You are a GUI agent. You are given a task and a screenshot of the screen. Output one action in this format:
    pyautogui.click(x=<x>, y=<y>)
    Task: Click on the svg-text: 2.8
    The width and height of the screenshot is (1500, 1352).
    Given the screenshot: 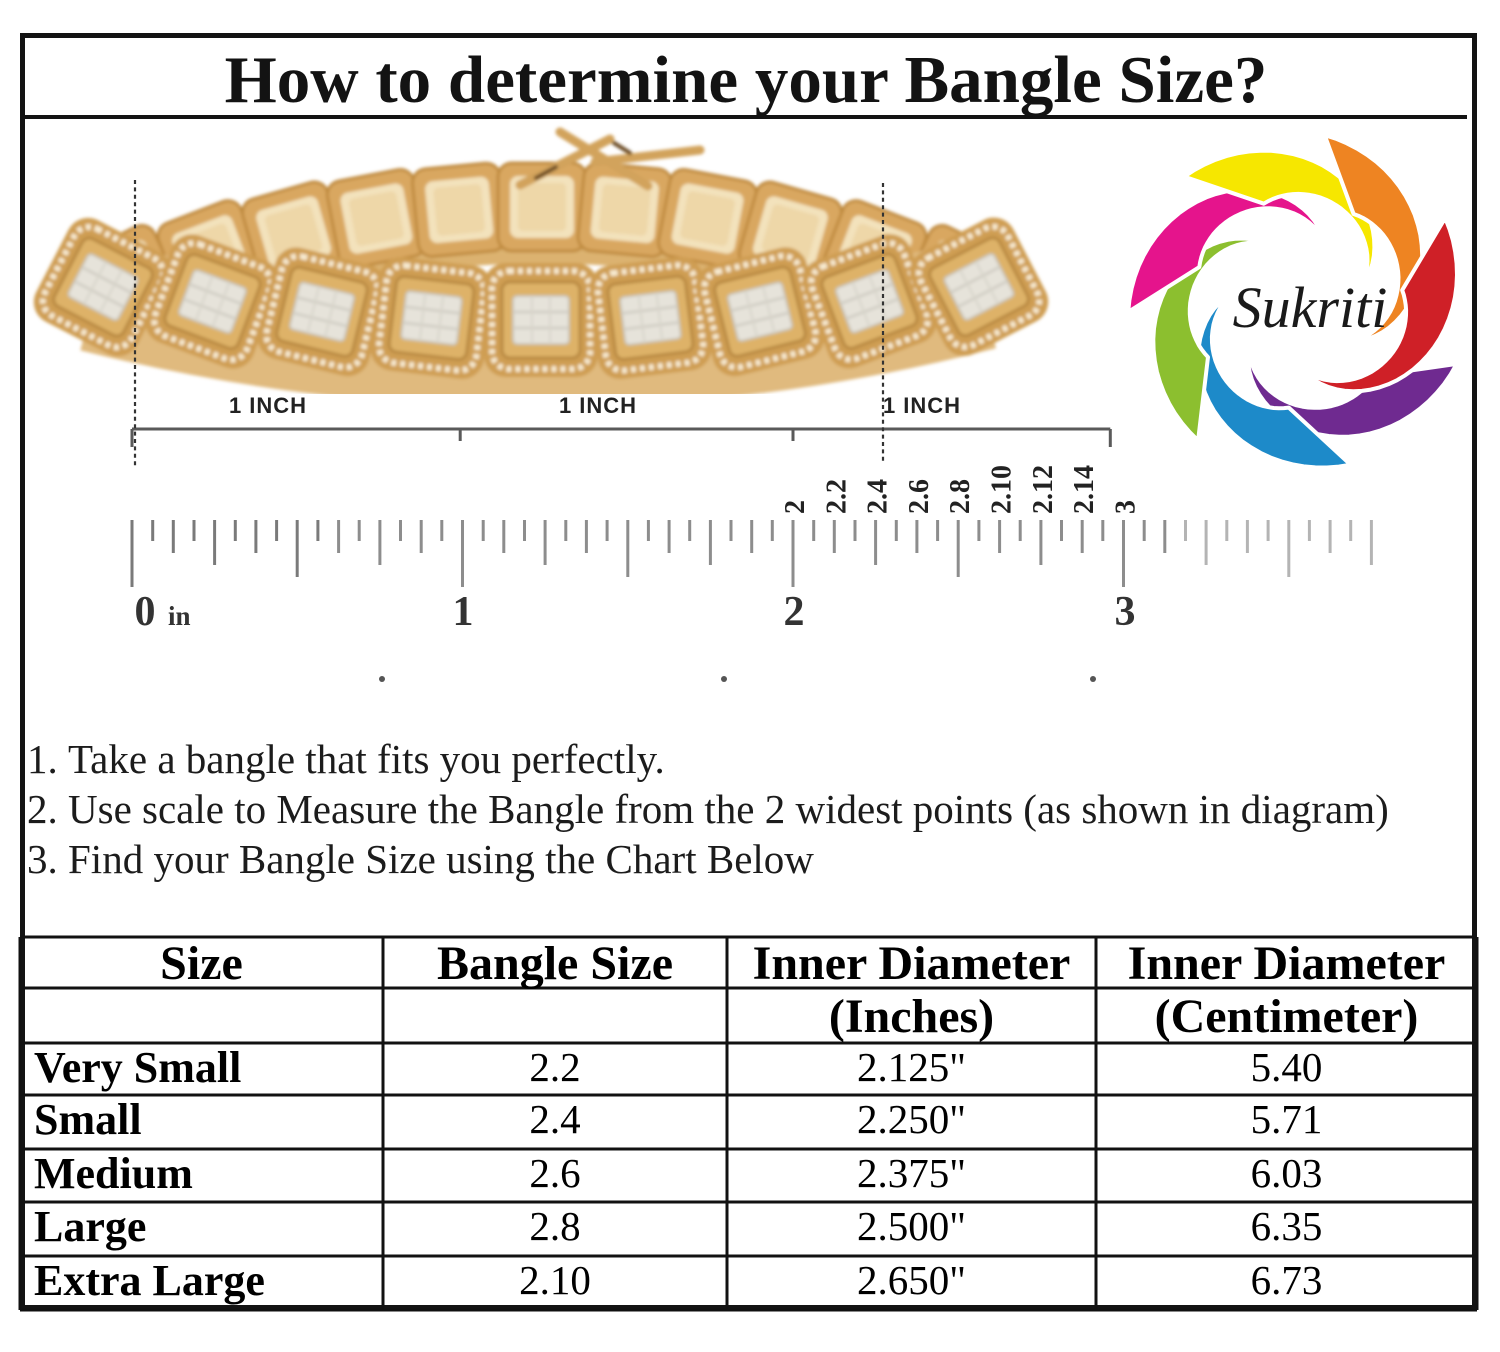 What is the action you would take?
    pyautogui.click(x=960, y=496)
    